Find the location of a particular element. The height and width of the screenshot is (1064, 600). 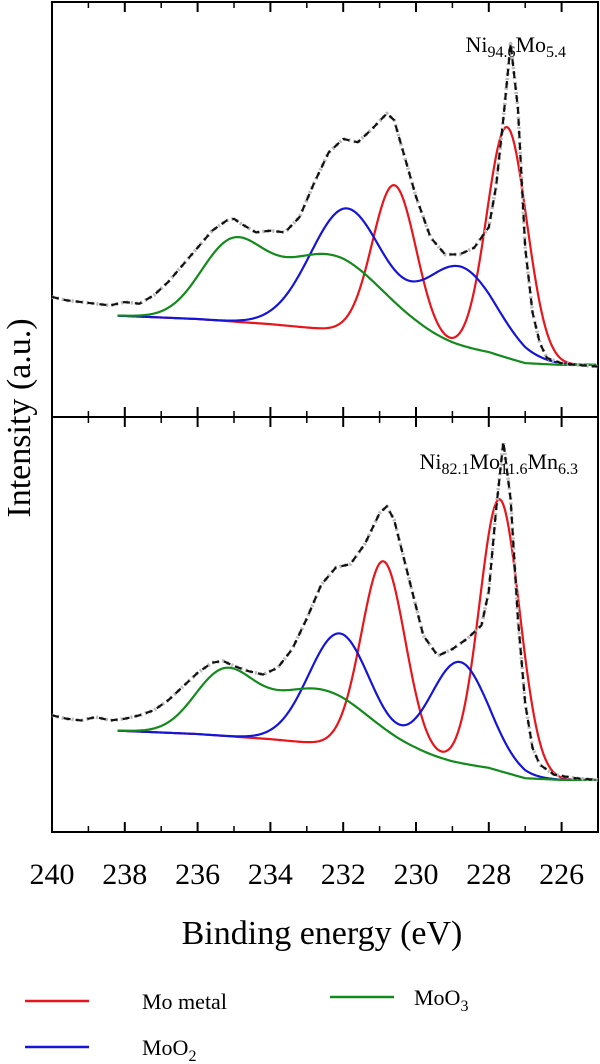

legend-label: MoO3 is located at coordinates (441, 1000).